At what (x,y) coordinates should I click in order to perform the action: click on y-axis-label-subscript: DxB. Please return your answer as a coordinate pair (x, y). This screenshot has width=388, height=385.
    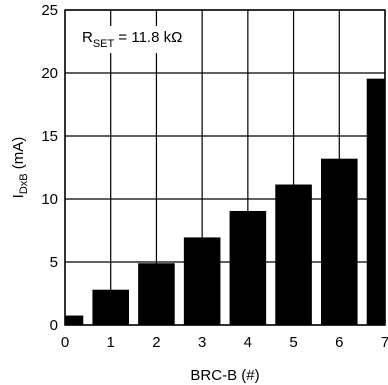
    Looking at the image, I should click on (24, 183).